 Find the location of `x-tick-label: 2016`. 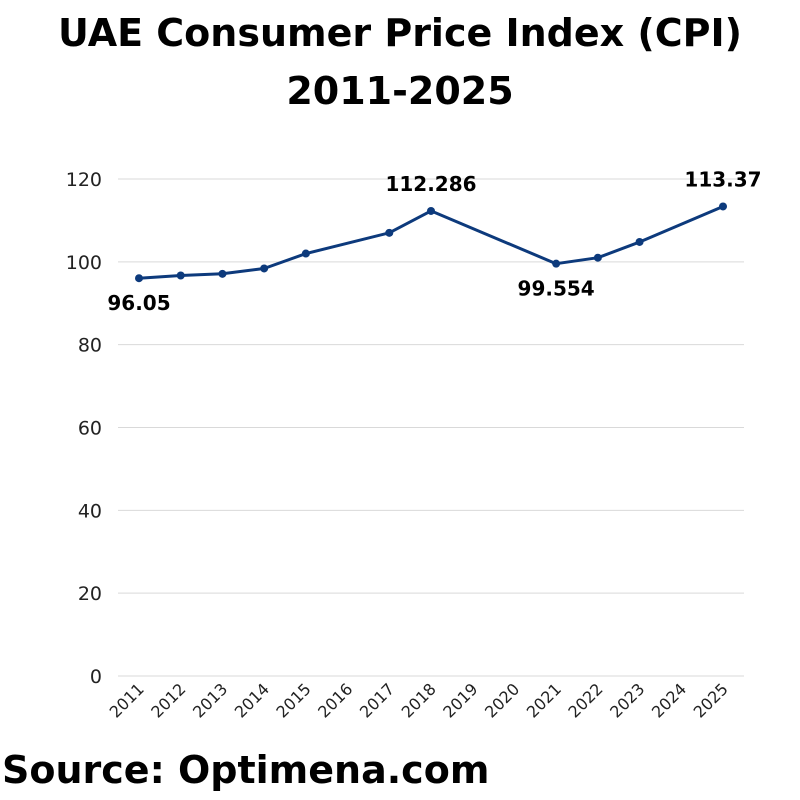

x-tick-label: 2016 is located at coordinates (335, 700).